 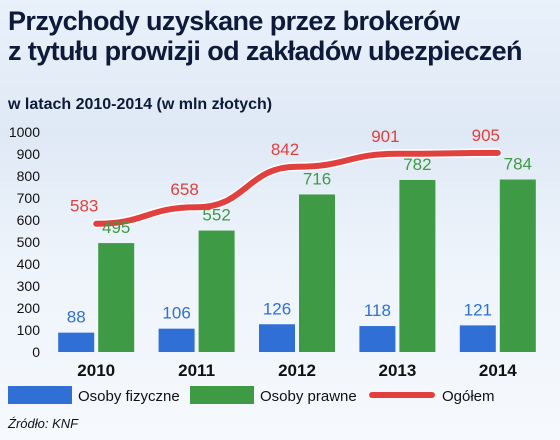 I want to click on x-tick-label: 2010, so click(x=96, y=370).